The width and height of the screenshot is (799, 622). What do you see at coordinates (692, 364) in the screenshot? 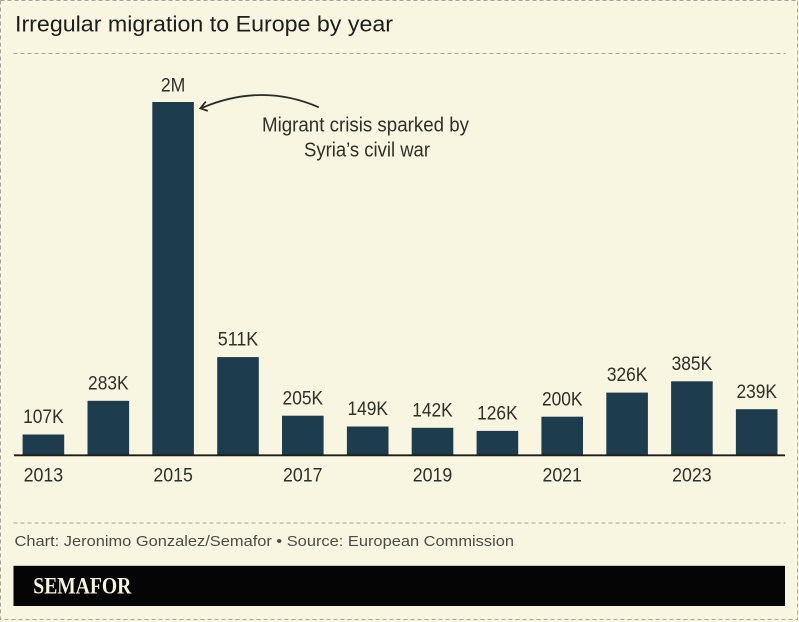
I see `svg-text: 385K` at bounding box center [692, 364].